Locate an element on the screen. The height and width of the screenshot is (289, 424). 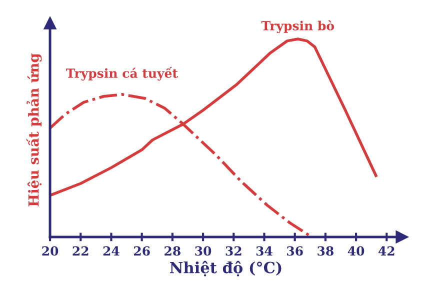
series-label: Trypsin cá tuyết is located at coordinates (122, 73).